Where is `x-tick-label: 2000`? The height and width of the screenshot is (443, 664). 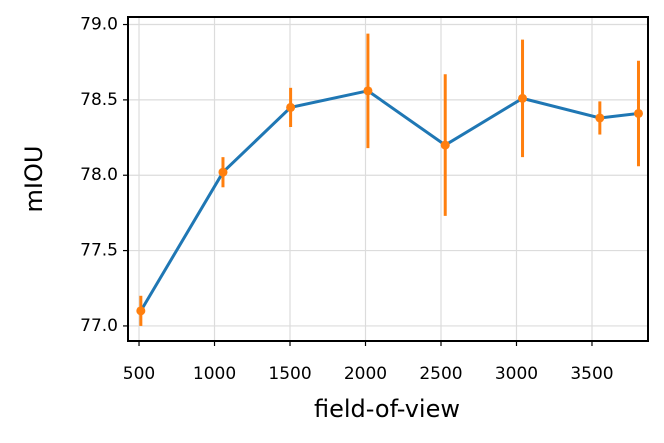
x-tick-label: 2000 is located at coordinates (365, 374).